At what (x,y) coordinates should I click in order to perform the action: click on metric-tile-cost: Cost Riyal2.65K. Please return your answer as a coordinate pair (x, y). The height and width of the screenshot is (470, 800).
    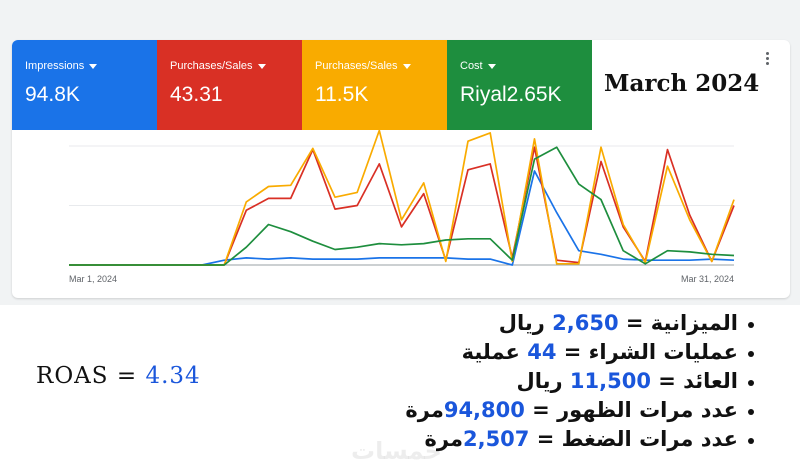
    Looking at the image, I should click on (519, 85).